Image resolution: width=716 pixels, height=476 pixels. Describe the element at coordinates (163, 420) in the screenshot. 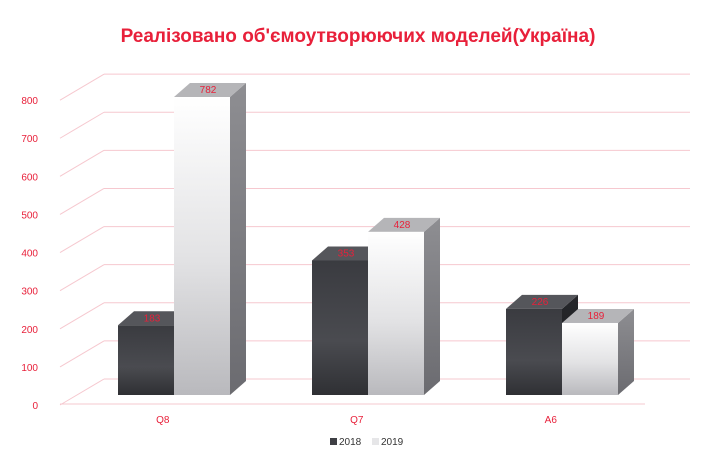

I see `x-tick-label: Q8` at that location.